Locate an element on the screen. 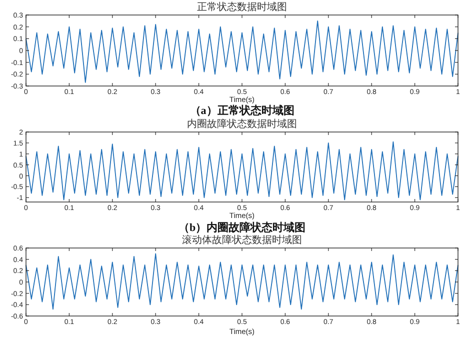 Image resolution: width=474 pixels, height=344 pixels. title: 内圈故障状态数据时域图 is located at coordinates (242, 124).